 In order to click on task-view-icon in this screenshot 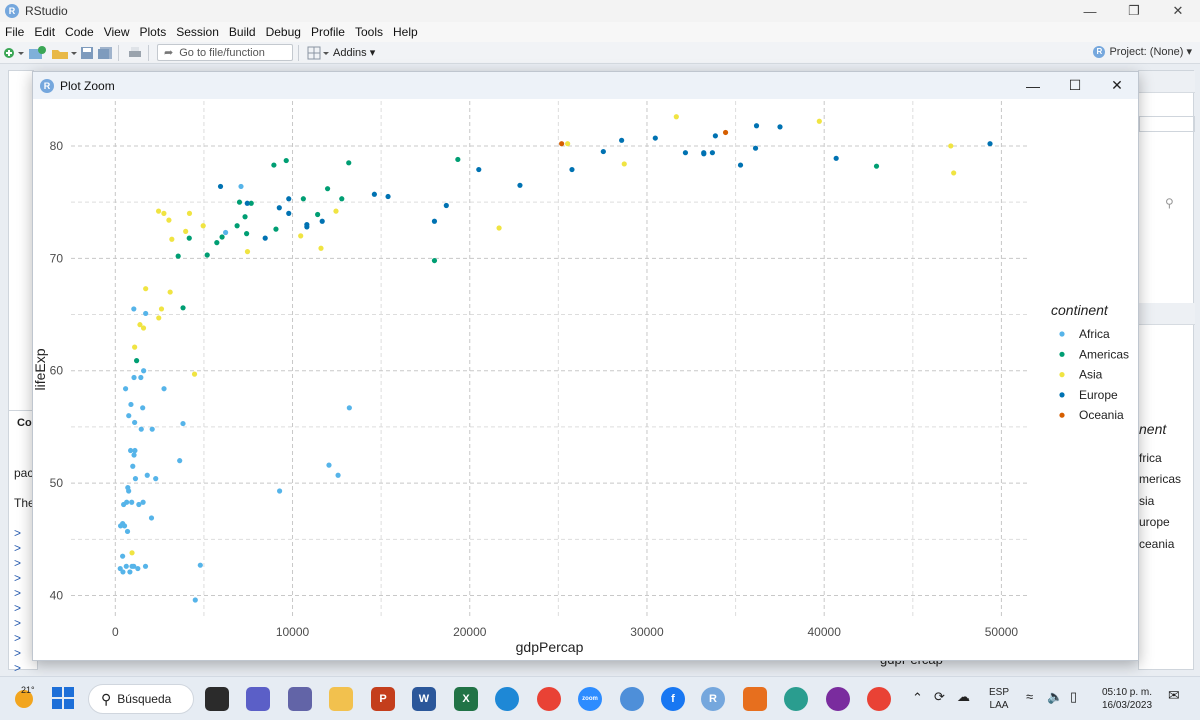, I will do `click(217, 699)`.